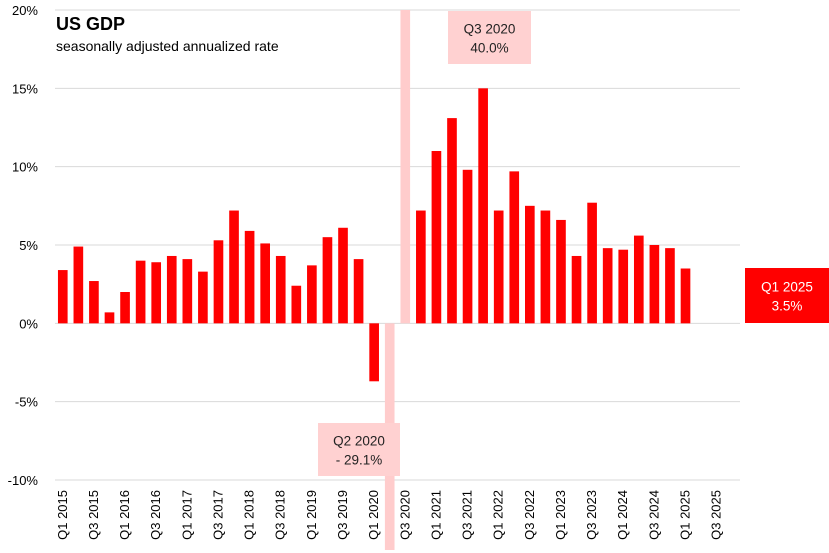 The height and width of the screenshot is (553, 829). What do you see at coordinates (787, 287) in the screenshot?
I see `annotation-label: Q1 2025` at bounding box center [787, 287].